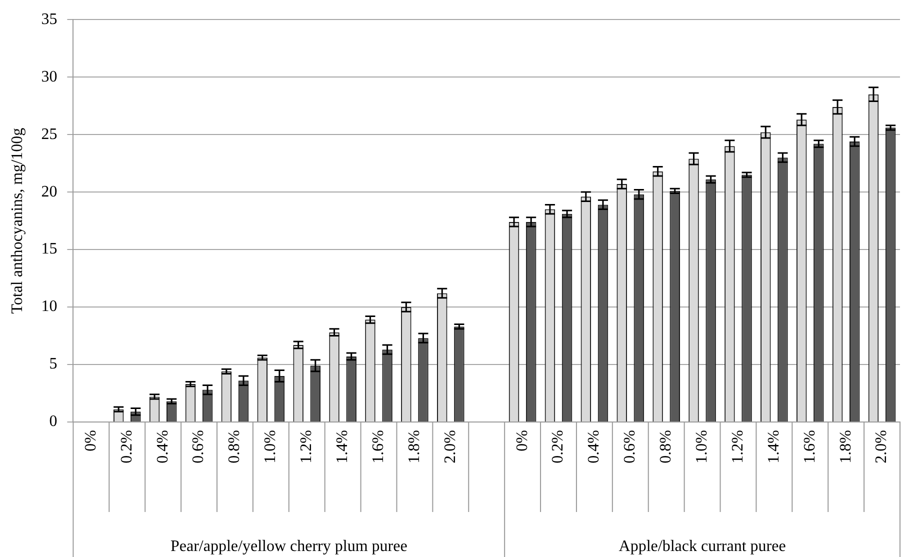  I want to click on y-axis-title: Total anthocyanins, mg/100g, so click(17, 221).